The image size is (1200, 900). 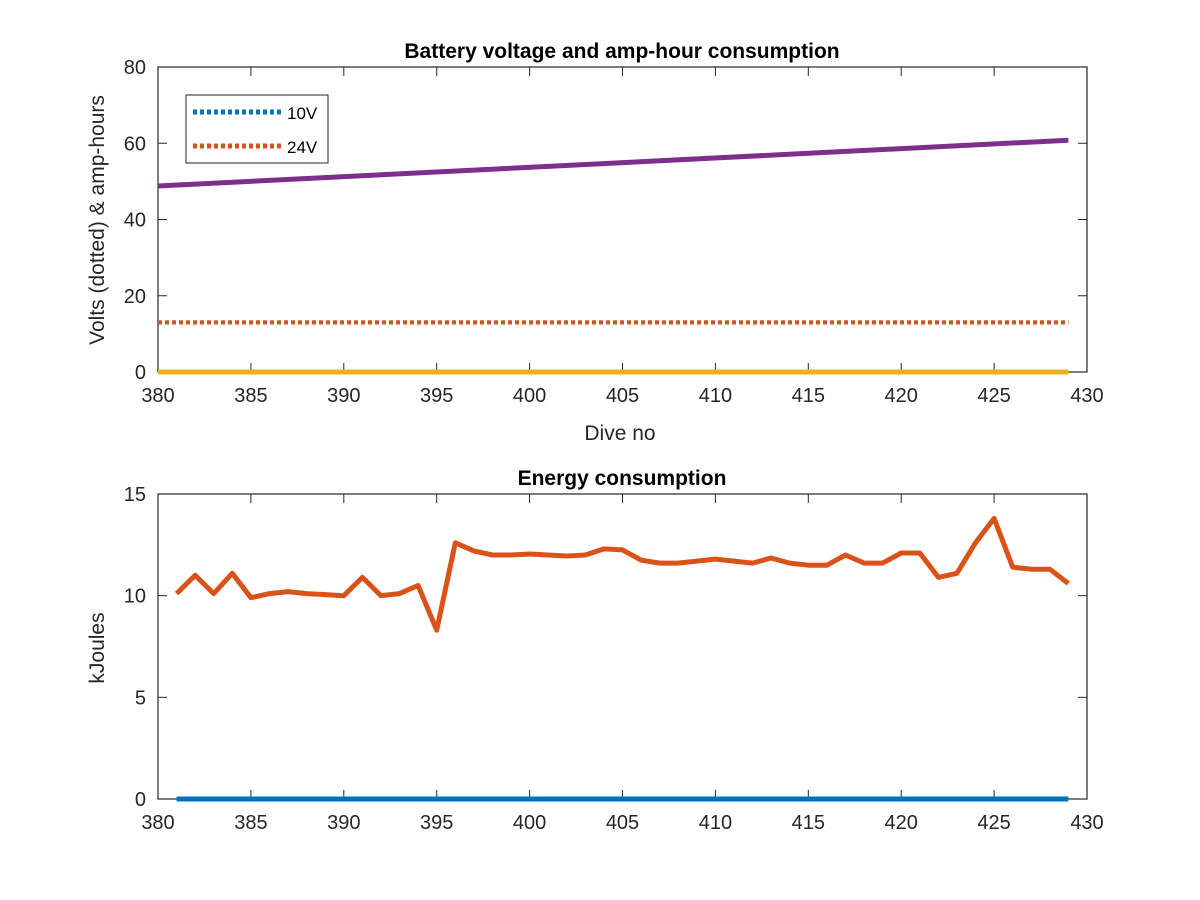 I want to click on energy-y-axis-label: kJoules, so click(x=97, y=647).